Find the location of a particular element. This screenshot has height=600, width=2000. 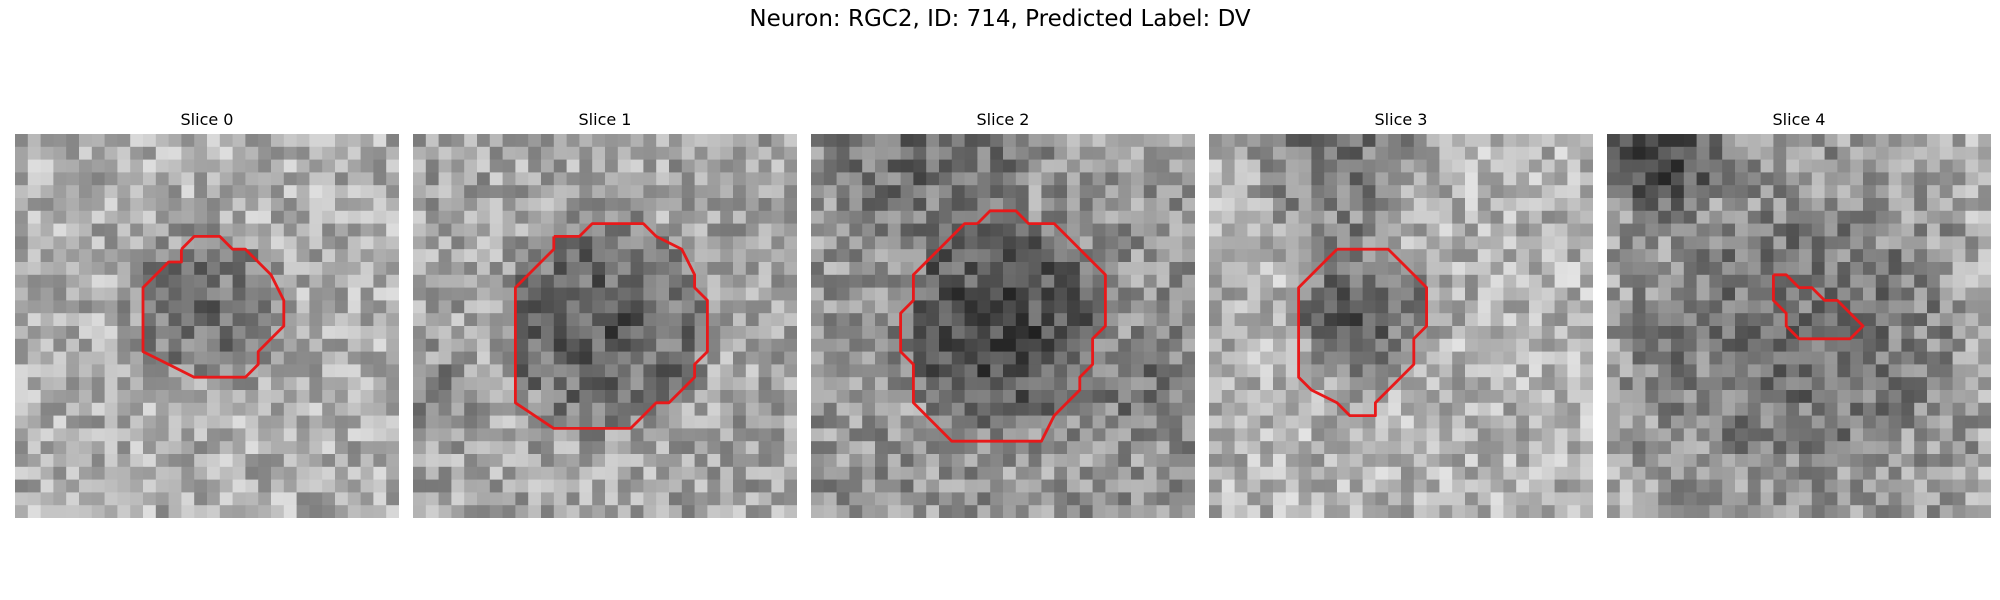

slice-panel-4: Slice 4 is located at coordinates (1799, 313).